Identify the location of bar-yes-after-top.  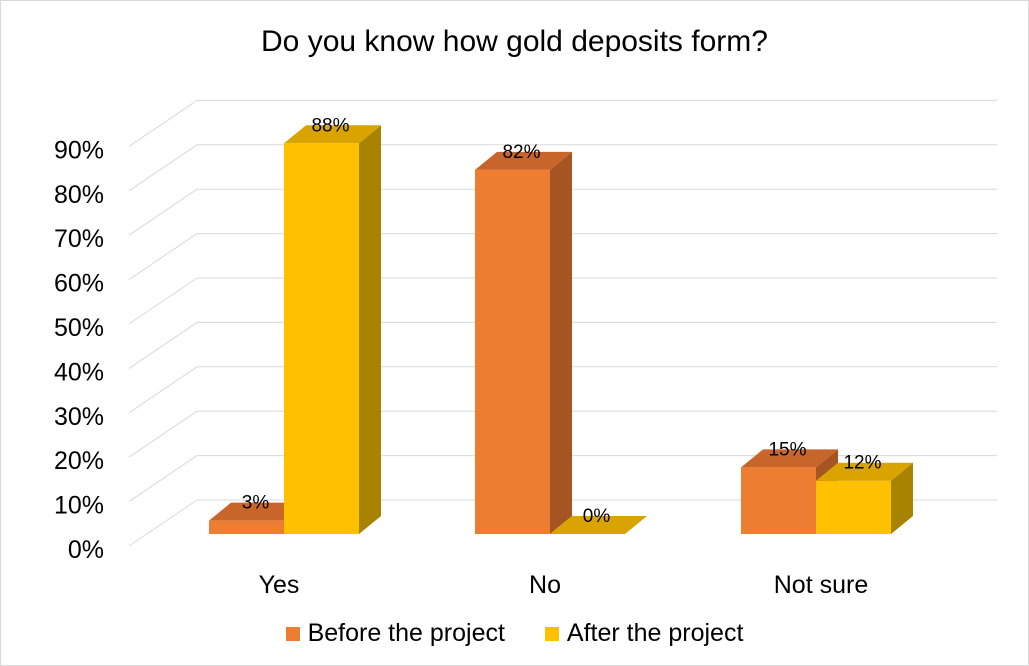
(332, 134).